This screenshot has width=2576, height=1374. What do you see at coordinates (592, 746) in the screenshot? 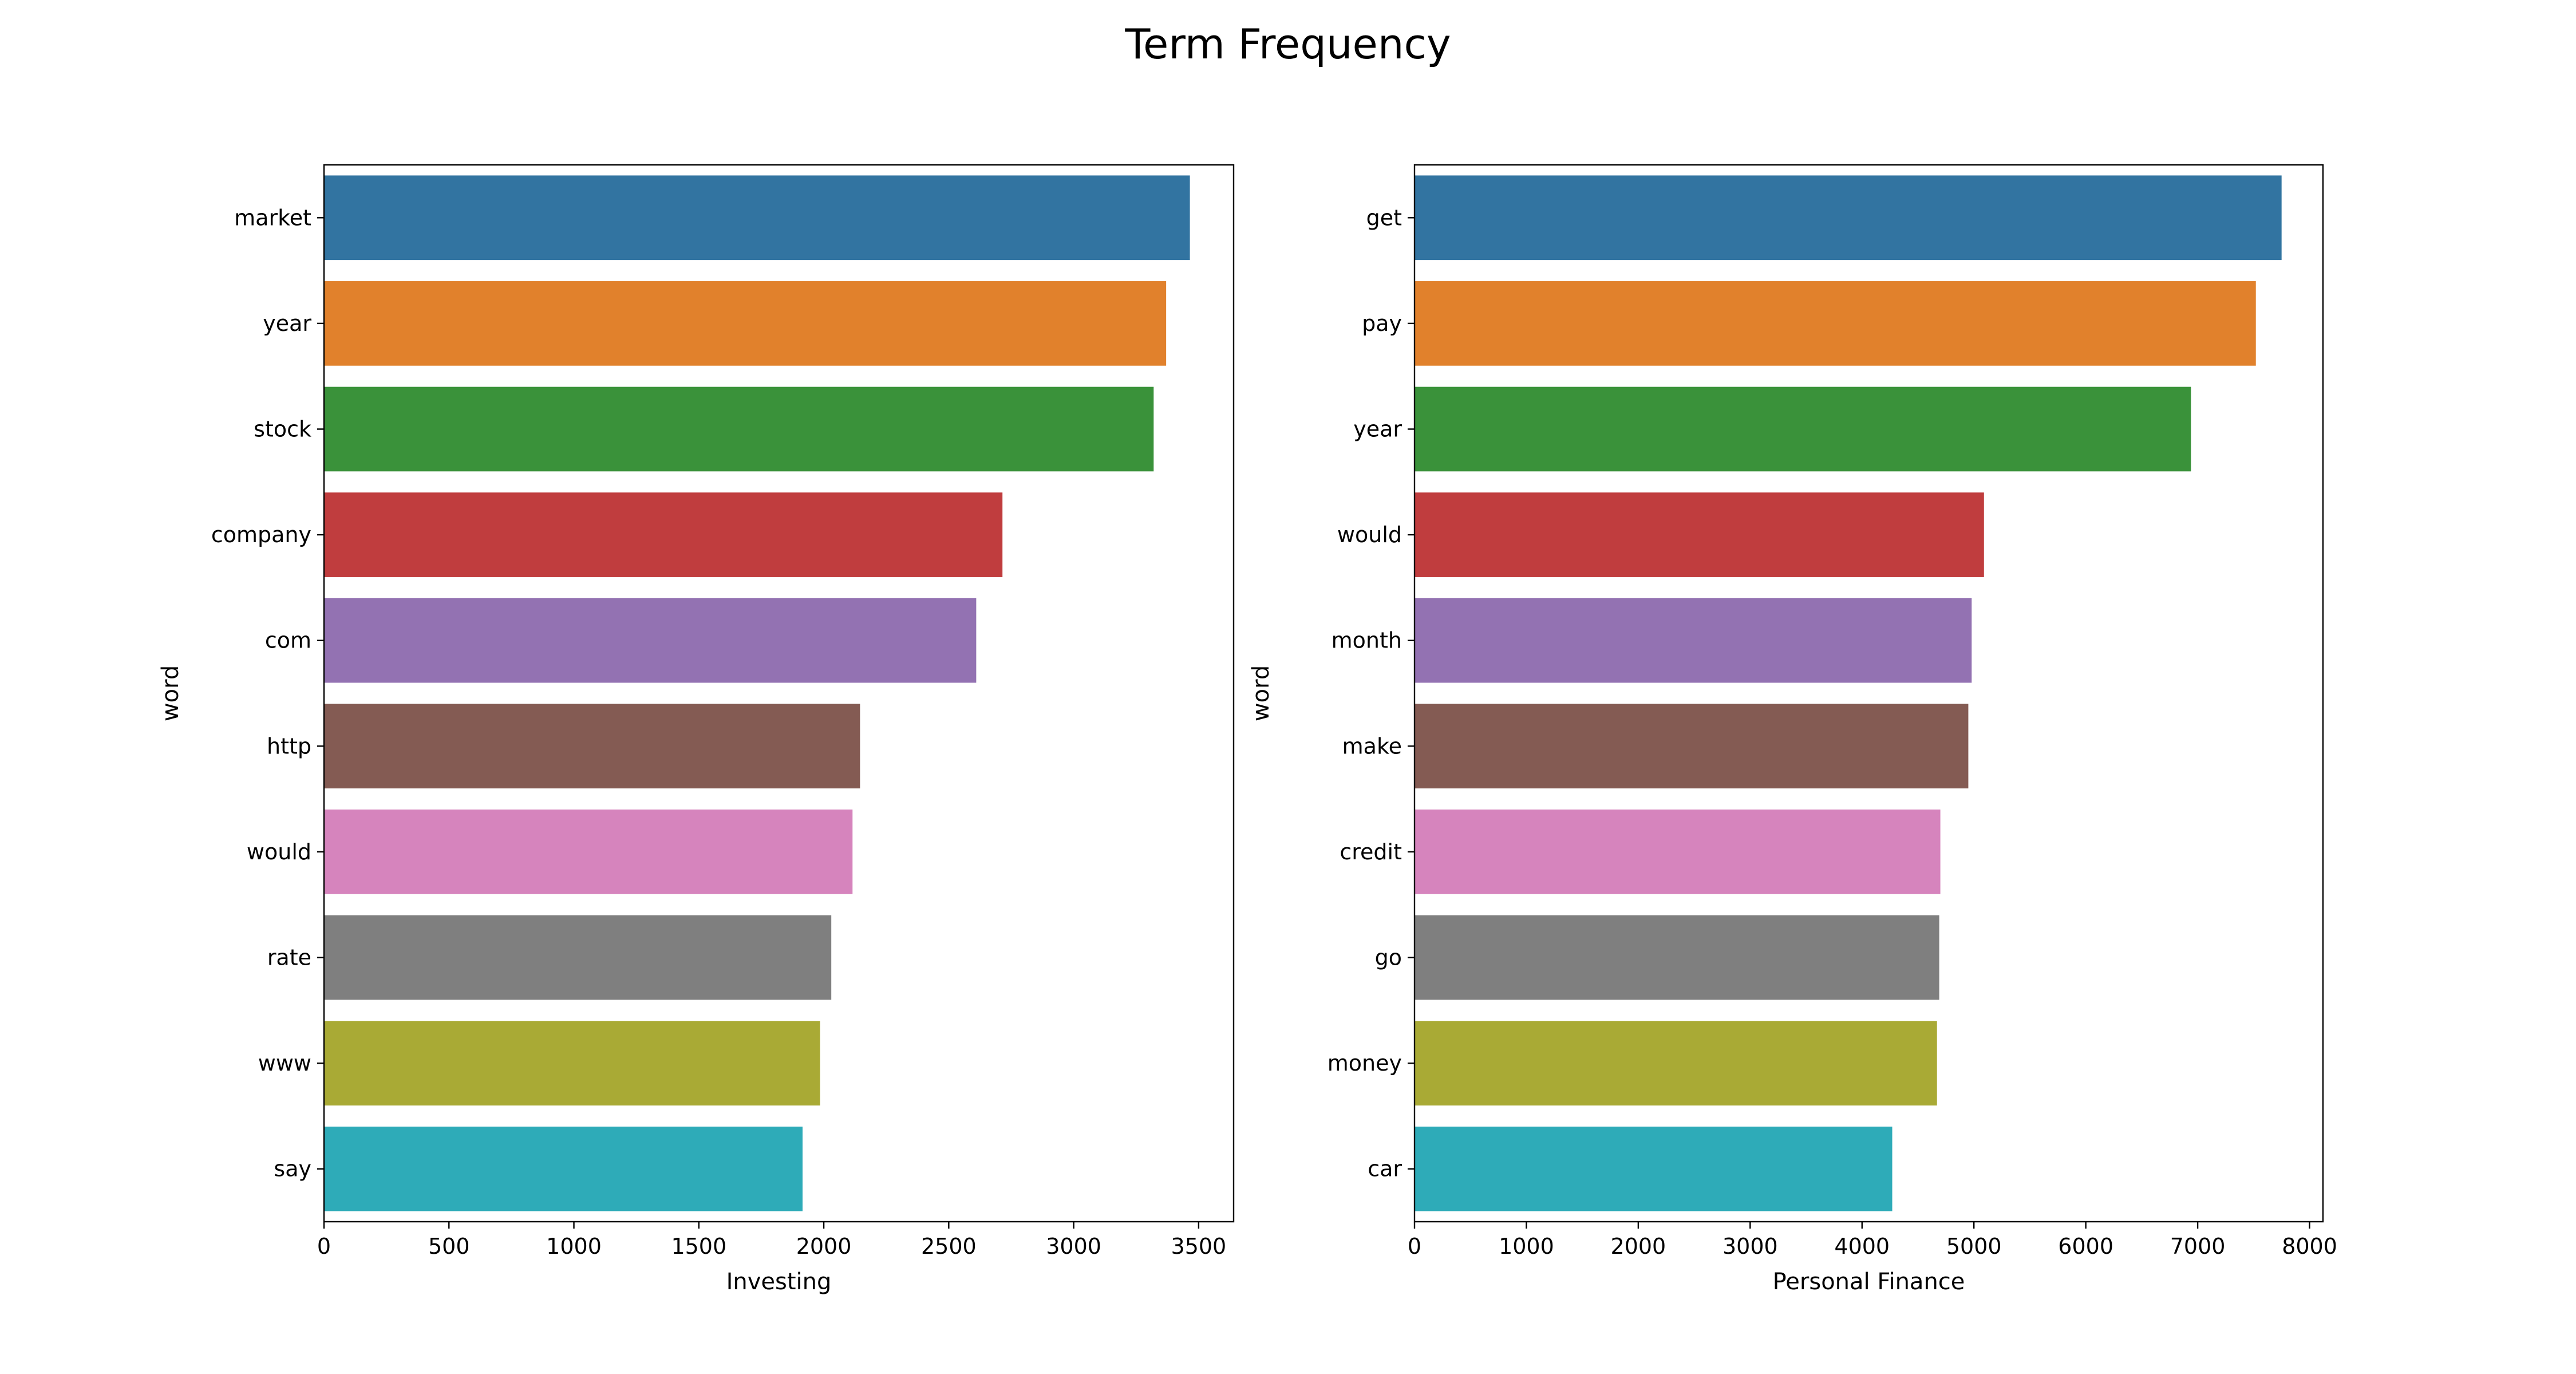
I see `investing-bar-http` at bounding box center [592, 746].